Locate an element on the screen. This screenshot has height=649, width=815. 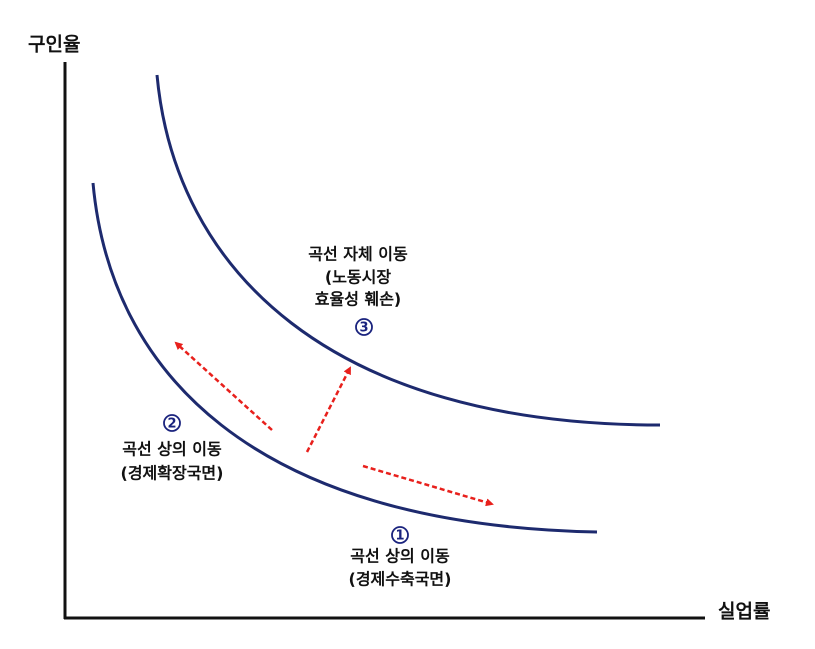
arrow-down-right is located at coordinates (428, 485).